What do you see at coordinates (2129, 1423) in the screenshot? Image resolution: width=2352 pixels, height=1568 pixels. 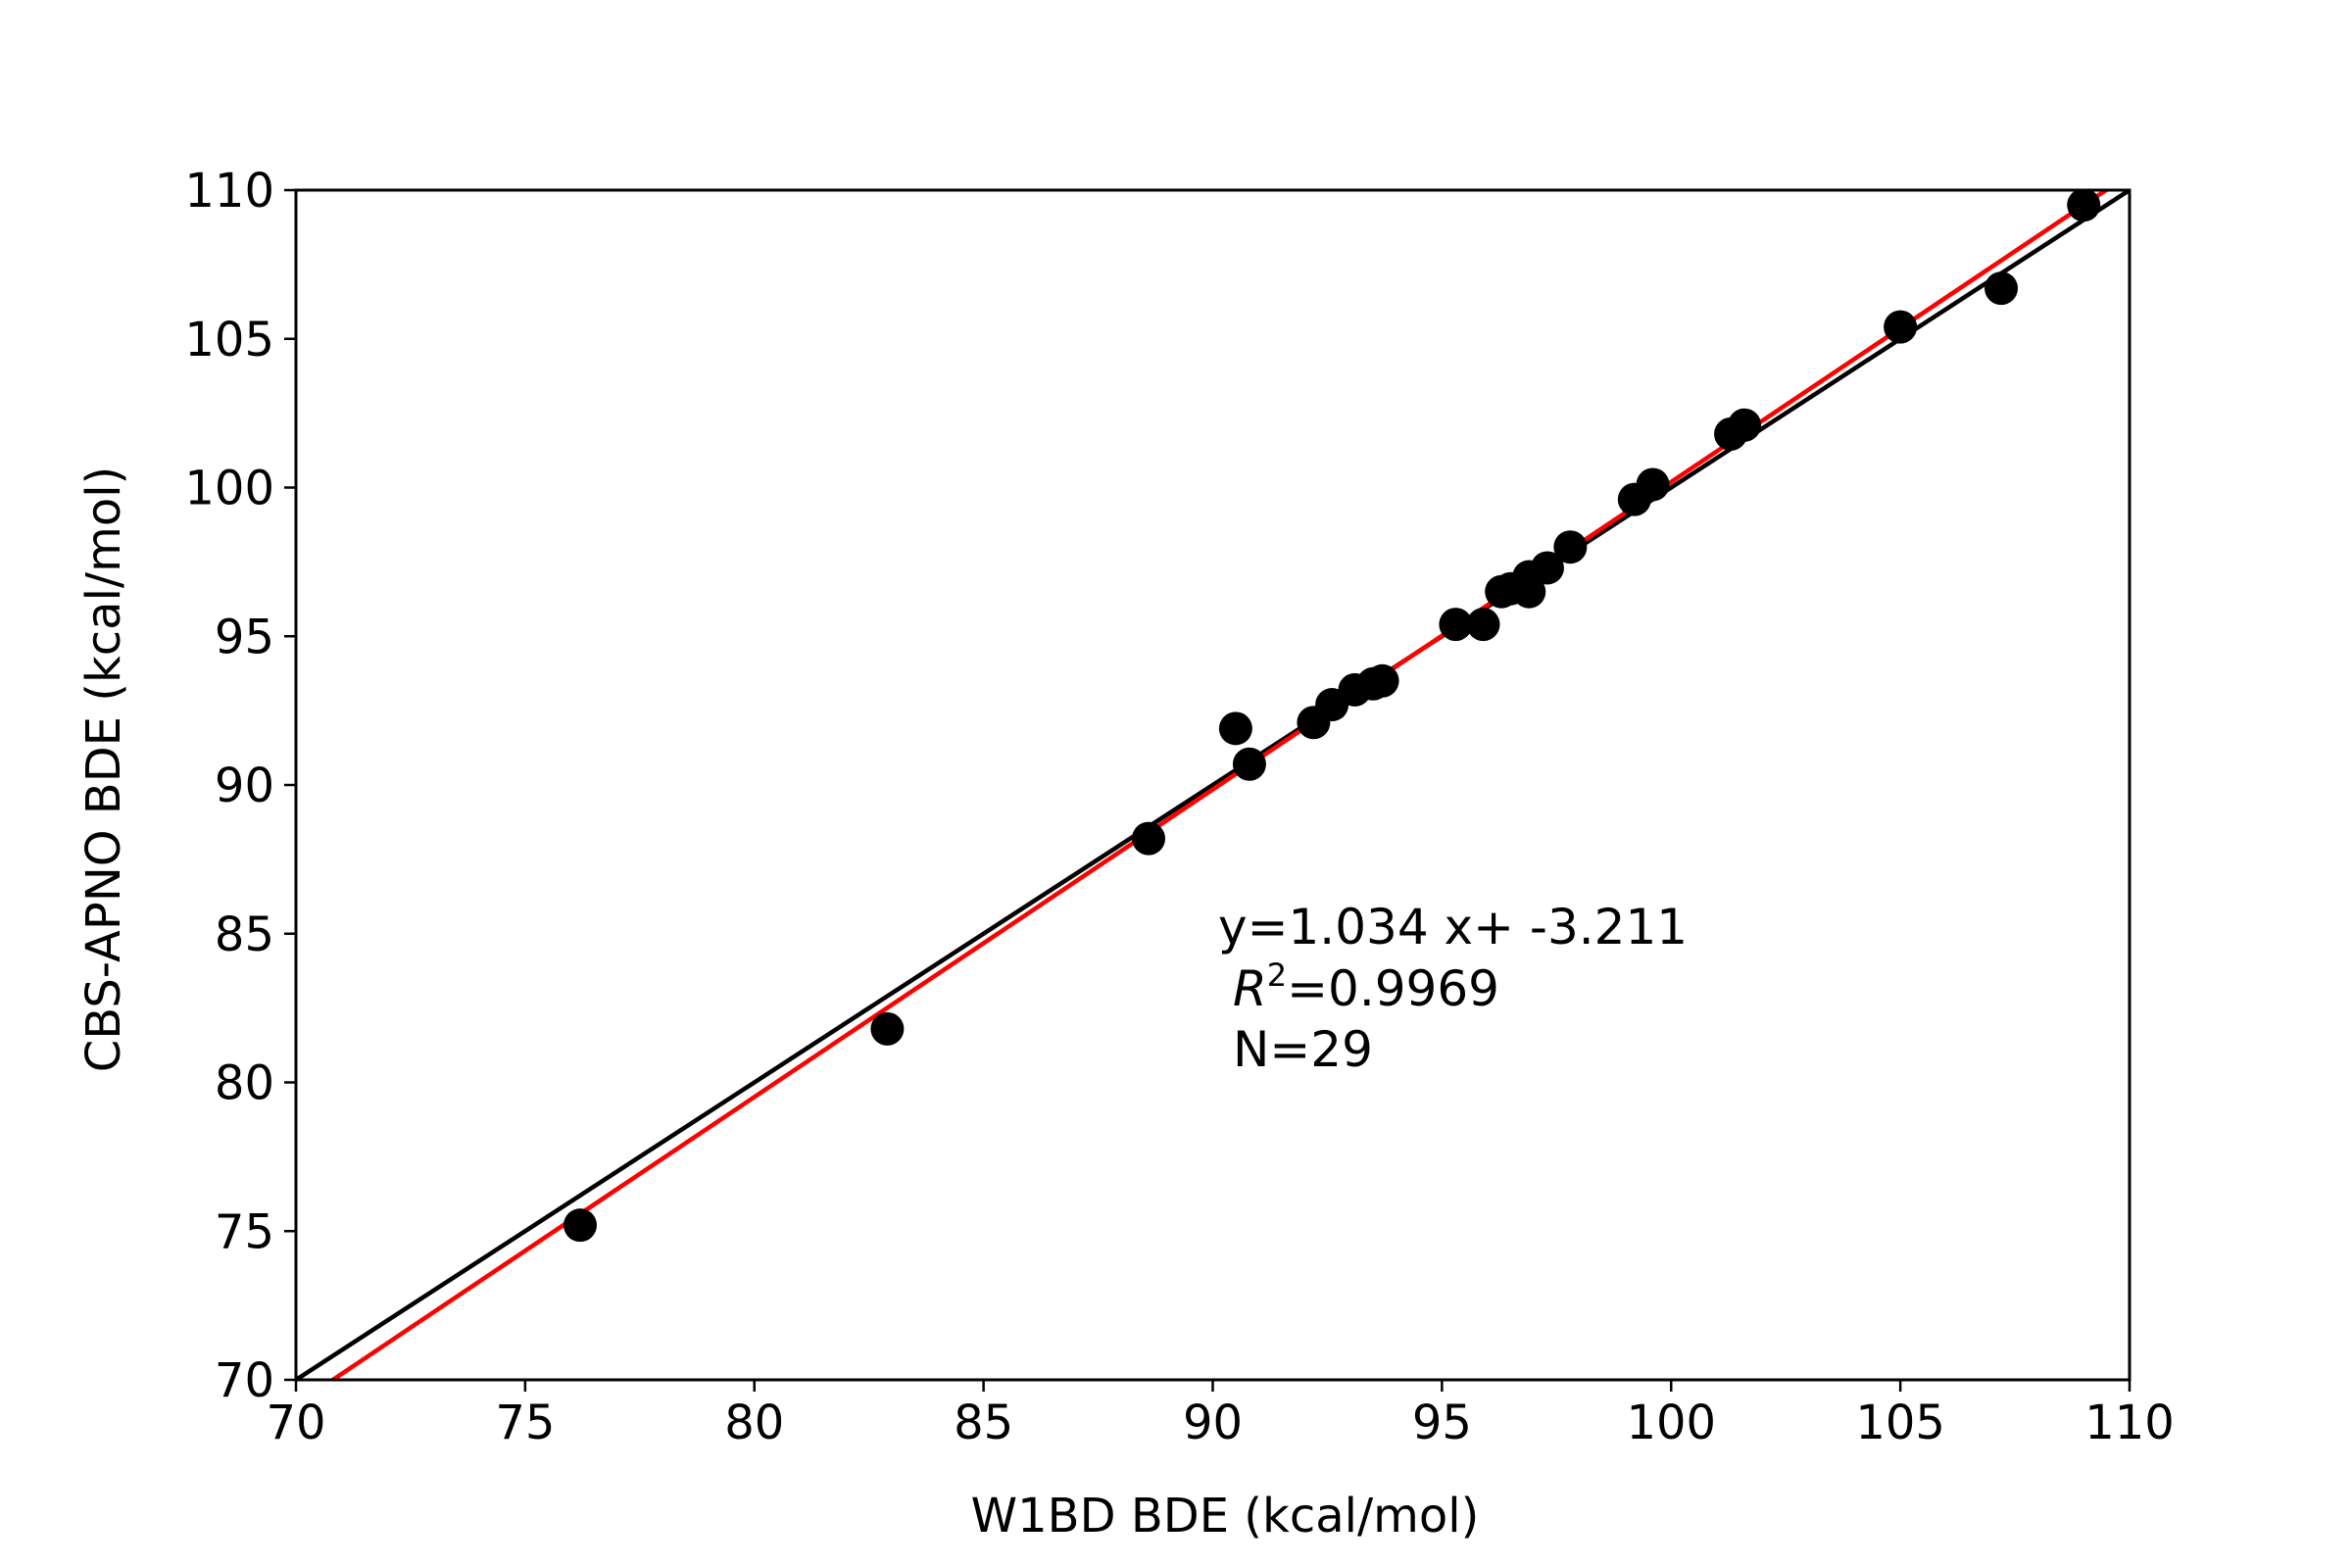 I see `x-tick-label: 110` at bounding box center [2129, 1423].